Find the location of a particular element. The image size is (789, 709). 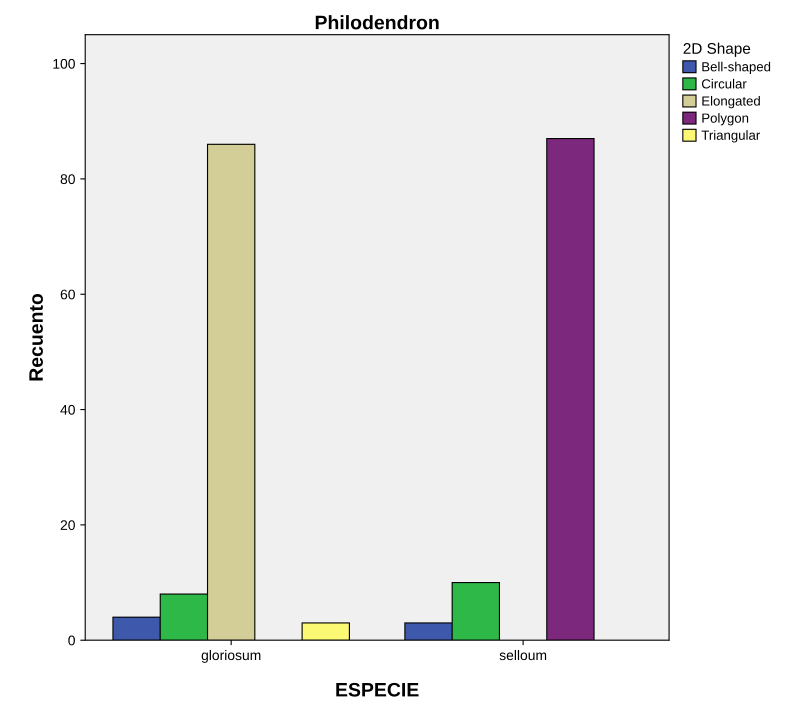

y-axis-title: Recuento is located at coordinates (36, 337).